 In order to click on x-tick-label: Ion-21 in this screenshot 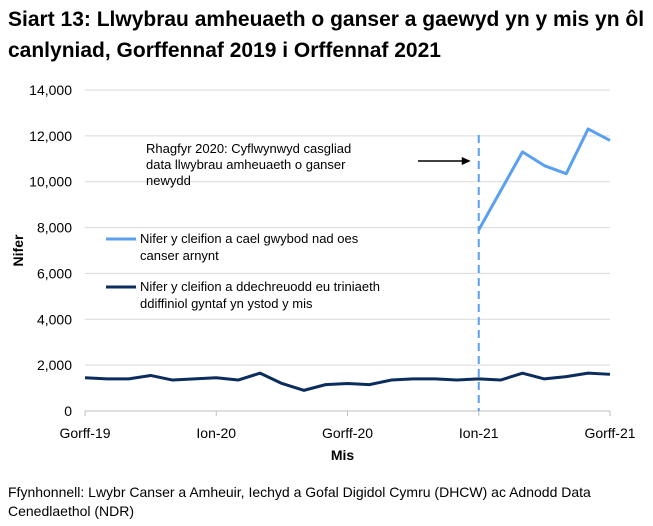, I will do `click(479, 433)`.